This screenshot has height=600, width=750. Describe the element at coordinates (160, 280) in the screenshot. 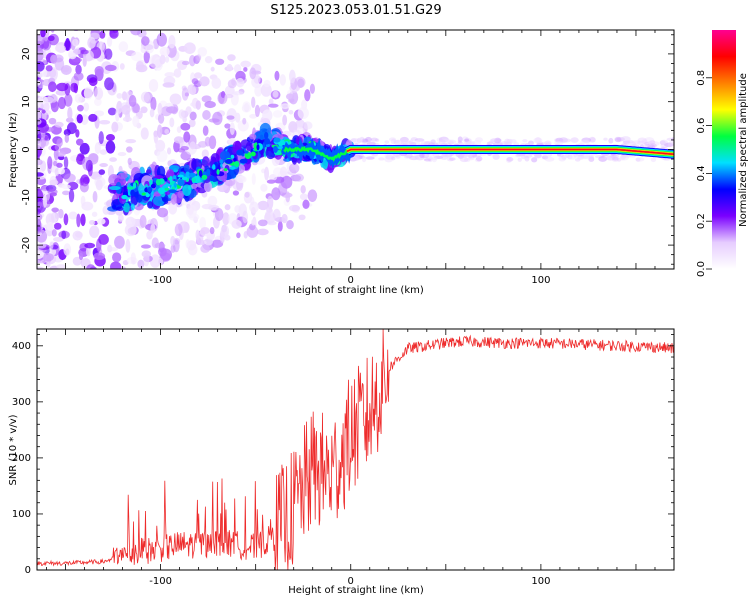

I see `spectrogram-x-tick-label: -100` at that location.